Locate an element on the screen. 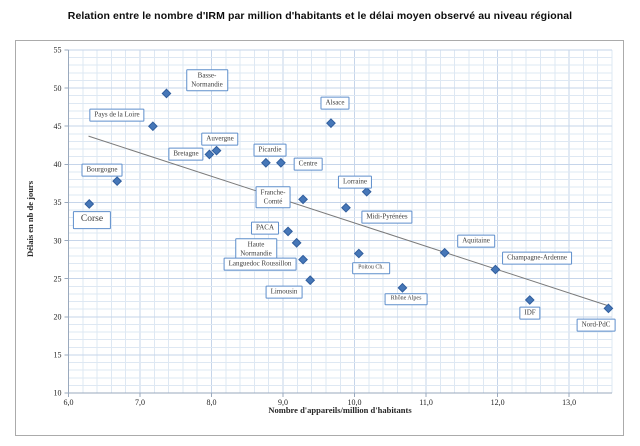 The width and height of the screenshot is (640, 446). x-tick-labels: 6,0 7,0 8,0 9,0 10,0 11,0 12,0 13,0 is located at coordinates (320, 402).